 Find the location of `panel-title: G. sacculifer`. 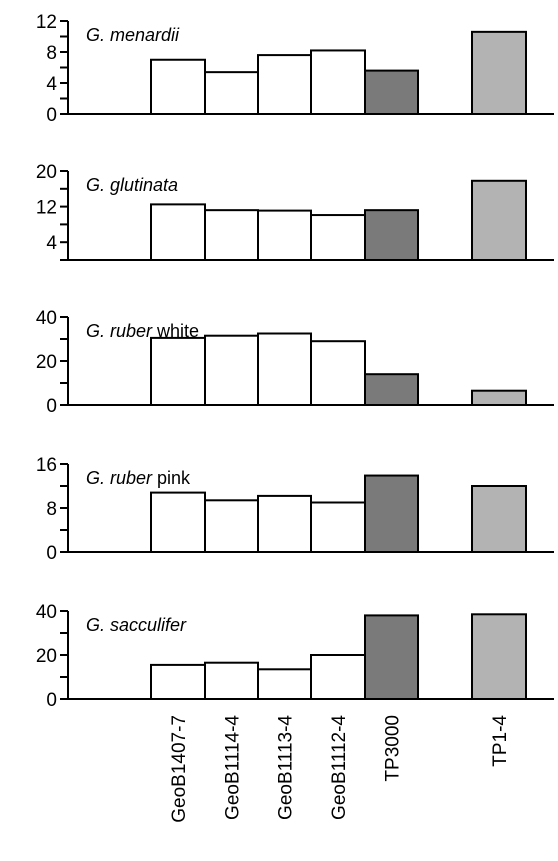

panel-title: G. sacculifer is located at coordinates (136, 625).